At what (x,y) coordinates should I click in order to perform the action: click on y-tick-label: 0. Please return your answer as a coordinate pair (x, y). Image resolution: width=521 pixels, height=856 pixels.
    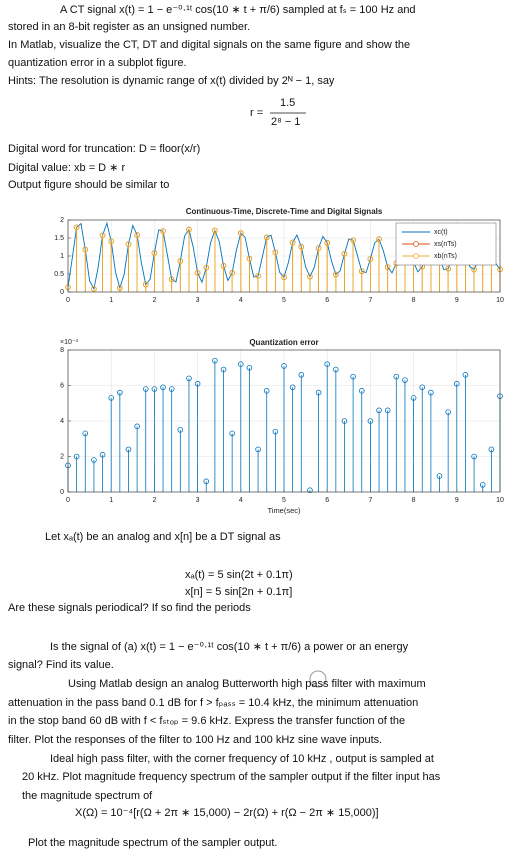
    Looking at the image, I should click on (62, 492).